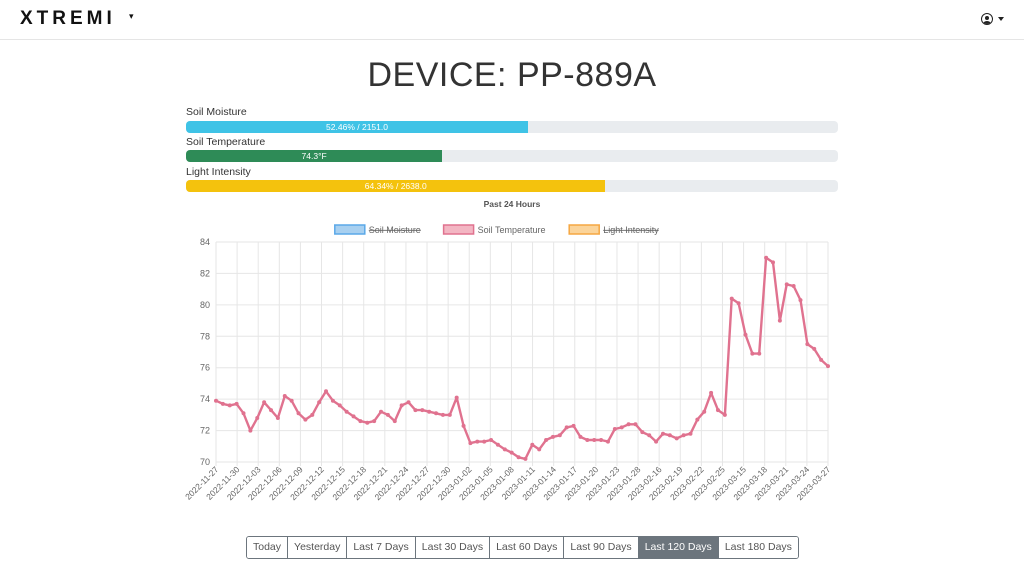 The width and height of the screenshot is (1024, 577). I want to click on y-tick-label-0: 70, so click(205, 462).